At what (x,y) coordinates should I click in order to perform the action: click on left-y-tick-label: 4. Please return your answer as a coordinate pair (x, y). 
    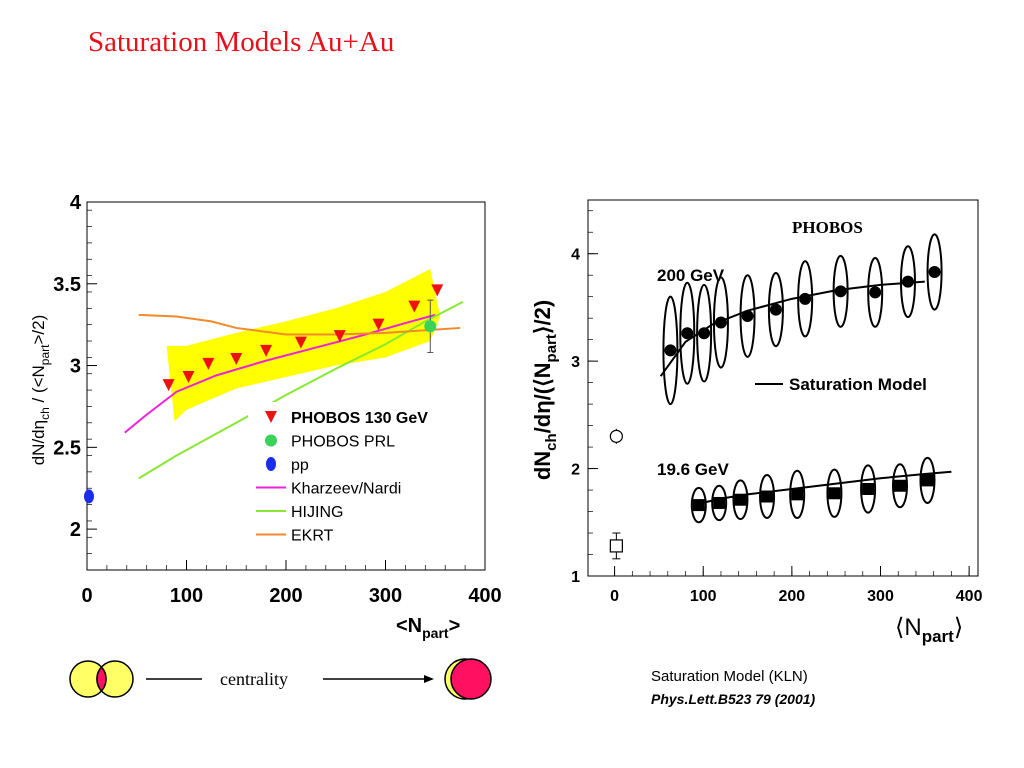
    Looking at the image, I should click on (76, 203).